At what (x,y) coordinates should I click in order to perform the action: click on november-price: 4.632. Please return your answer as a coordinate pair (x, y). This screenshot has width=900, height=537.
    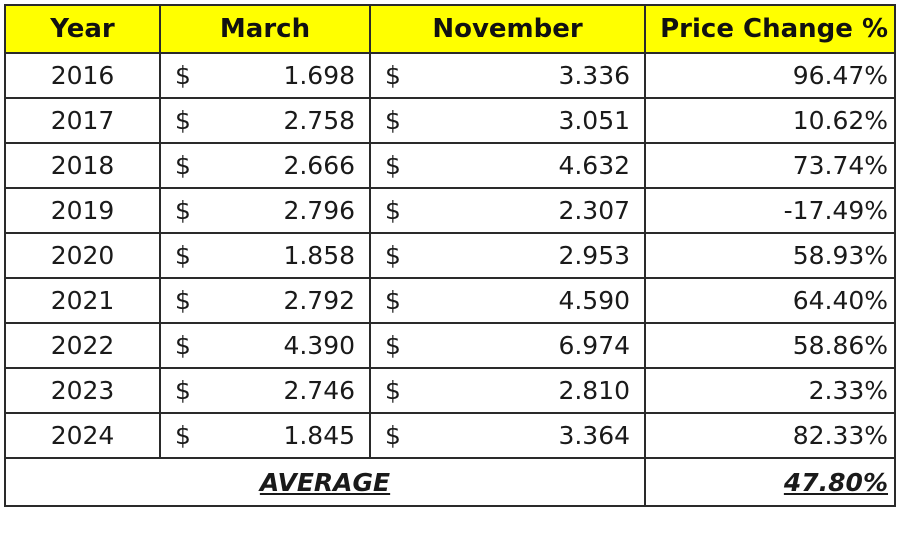
    Looking at the image, I should click on (531, 165).